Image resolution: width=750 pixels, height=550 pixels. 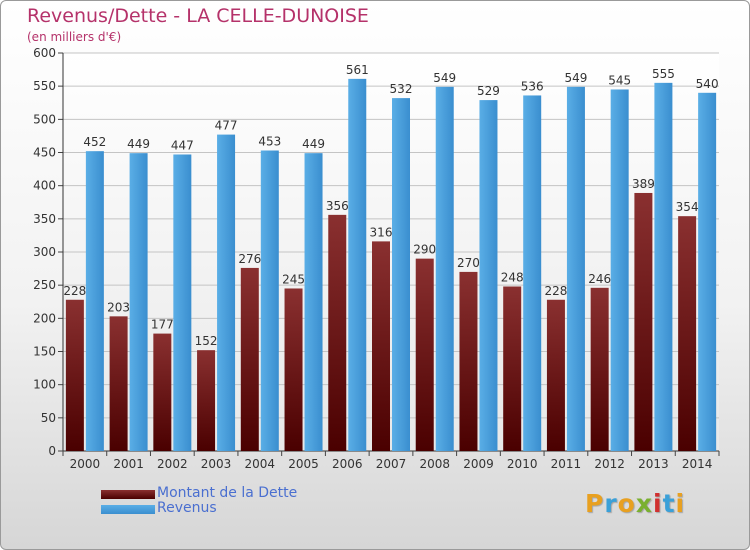 What do you see at coordinates (187, 508) in the screenshot?
I see `legend-label-revenus: Revenus` at bounding box center [187, 508].